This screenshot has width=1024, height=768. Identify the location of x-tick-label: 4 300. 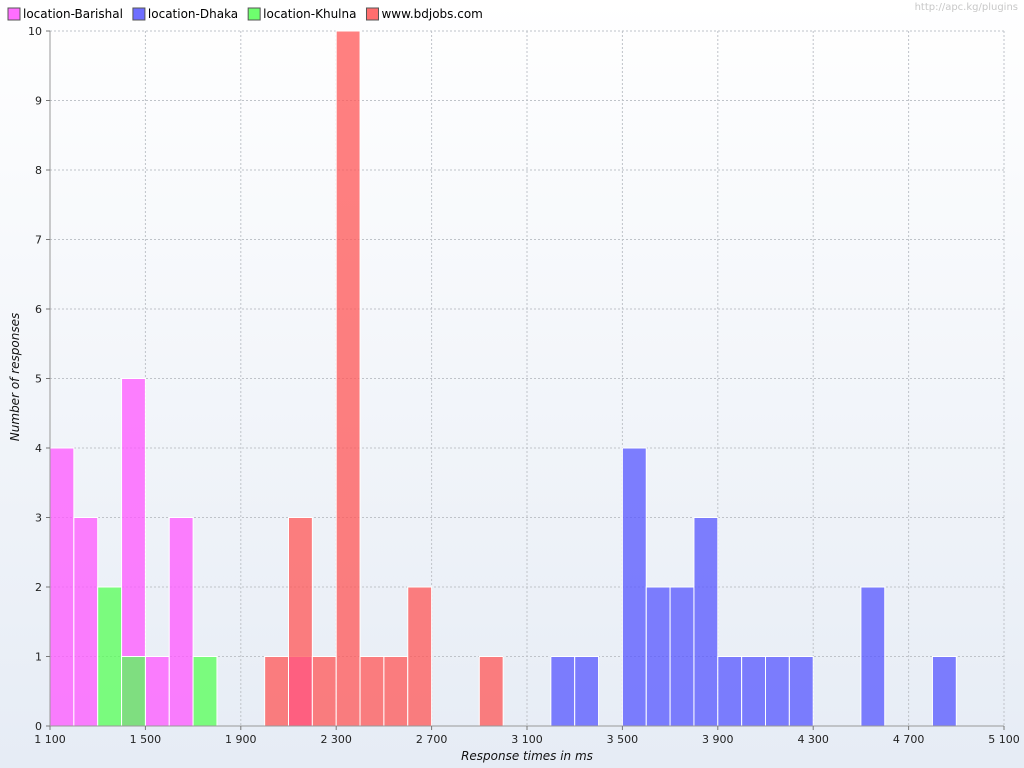
(813, 739).